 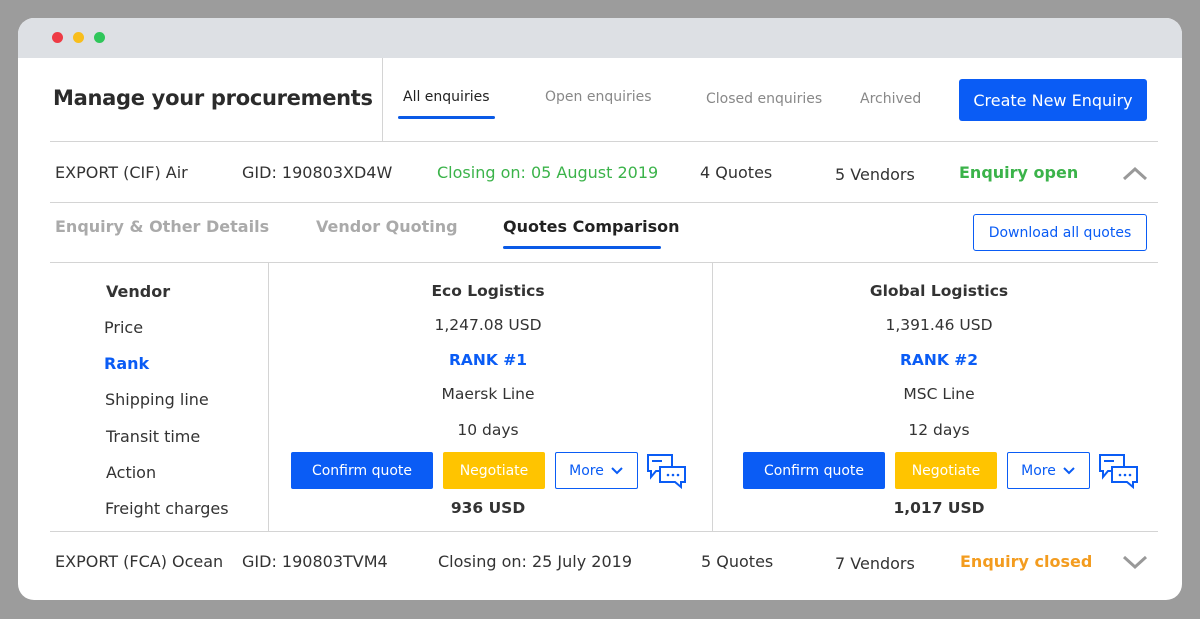 I want to click on status-badge: Enquiry closed, so click(x=1026, y=561).